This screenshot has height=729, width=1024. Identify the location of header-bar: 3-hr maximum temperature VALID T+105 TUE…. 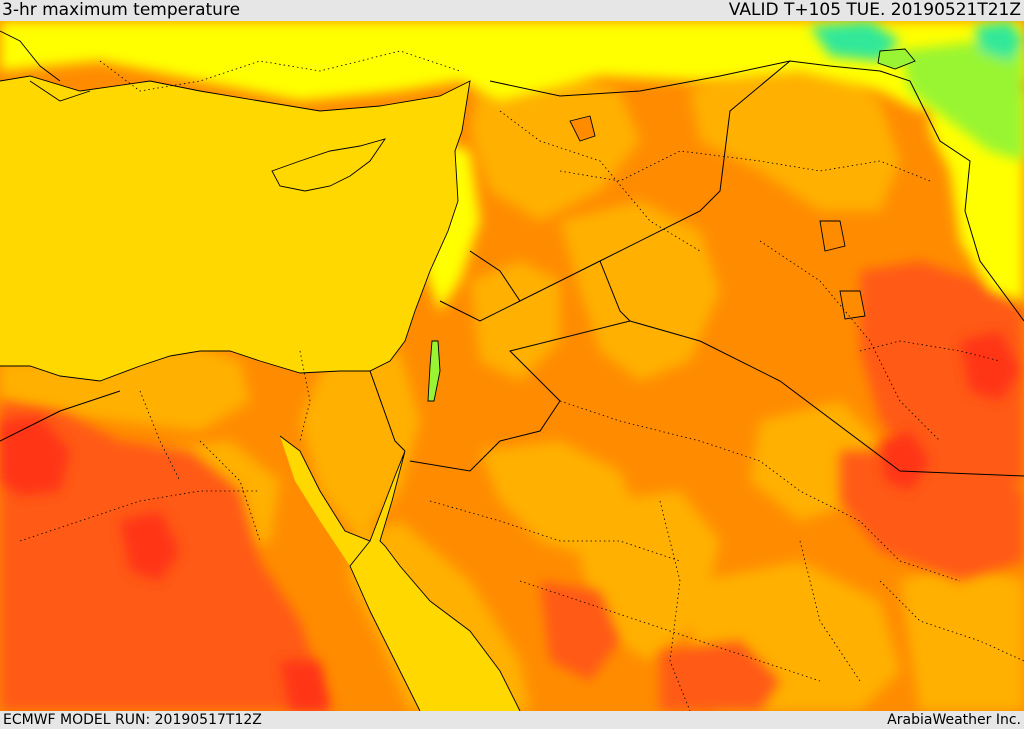
(512, 10).